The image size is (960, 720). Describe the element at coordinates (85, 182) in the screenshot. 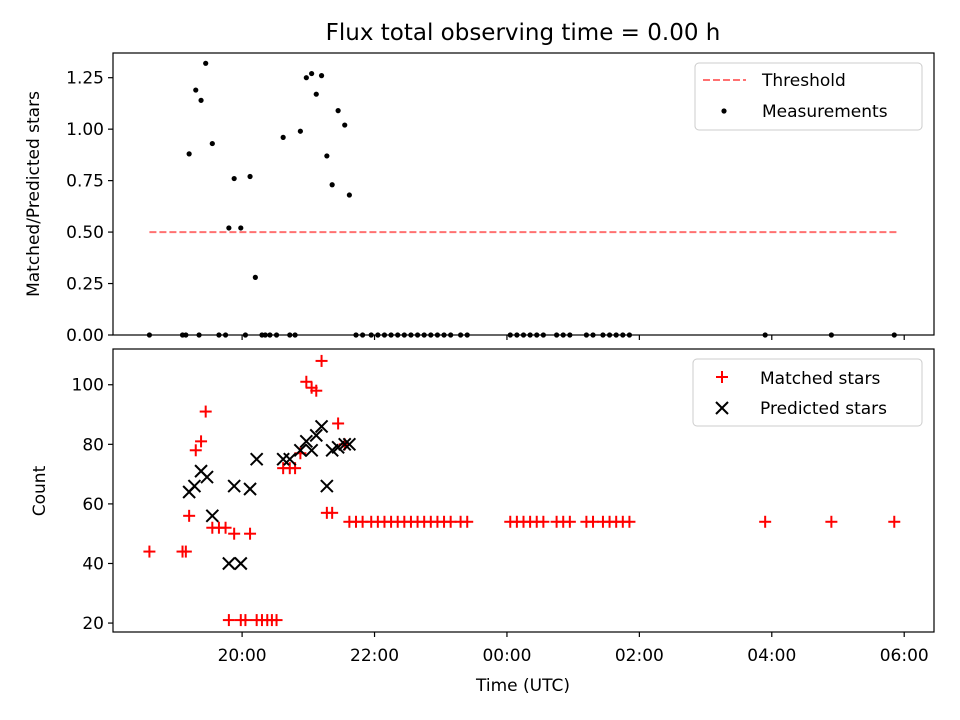

I see `y-tick-label: 0.75` at that location.